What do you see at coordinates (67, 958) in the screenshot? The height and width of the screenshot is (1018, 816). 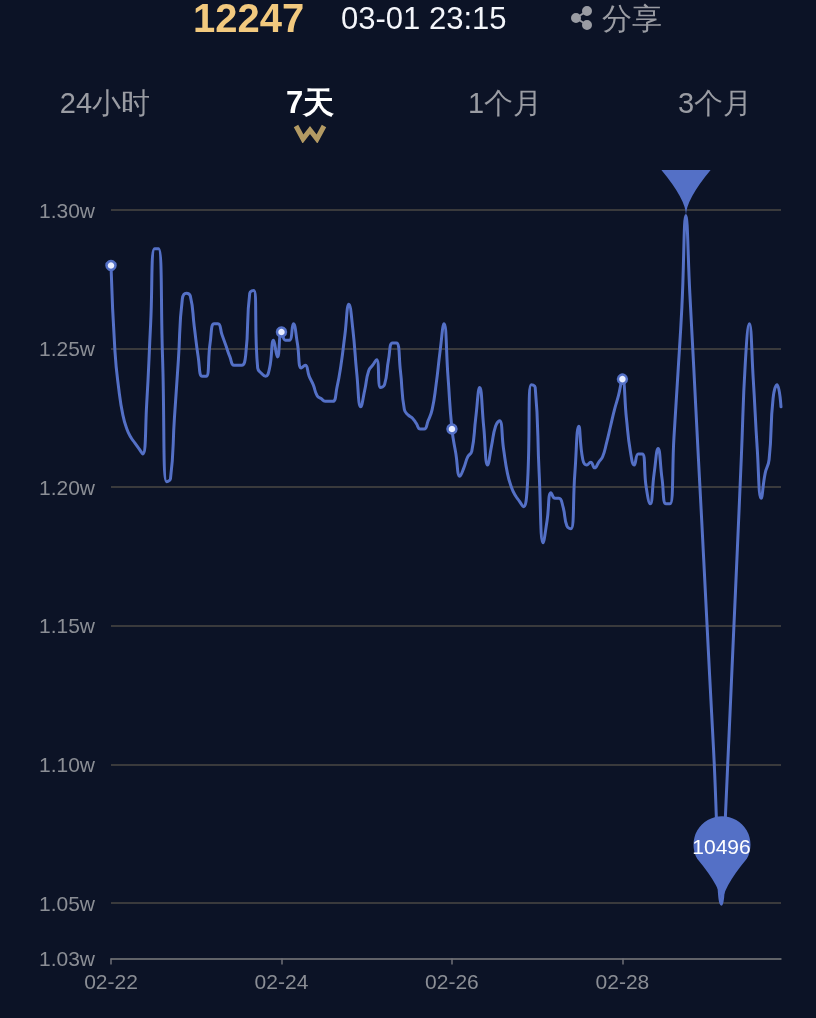 I see `y-tick-label: 1.03w` at bounding box center [67, 958].